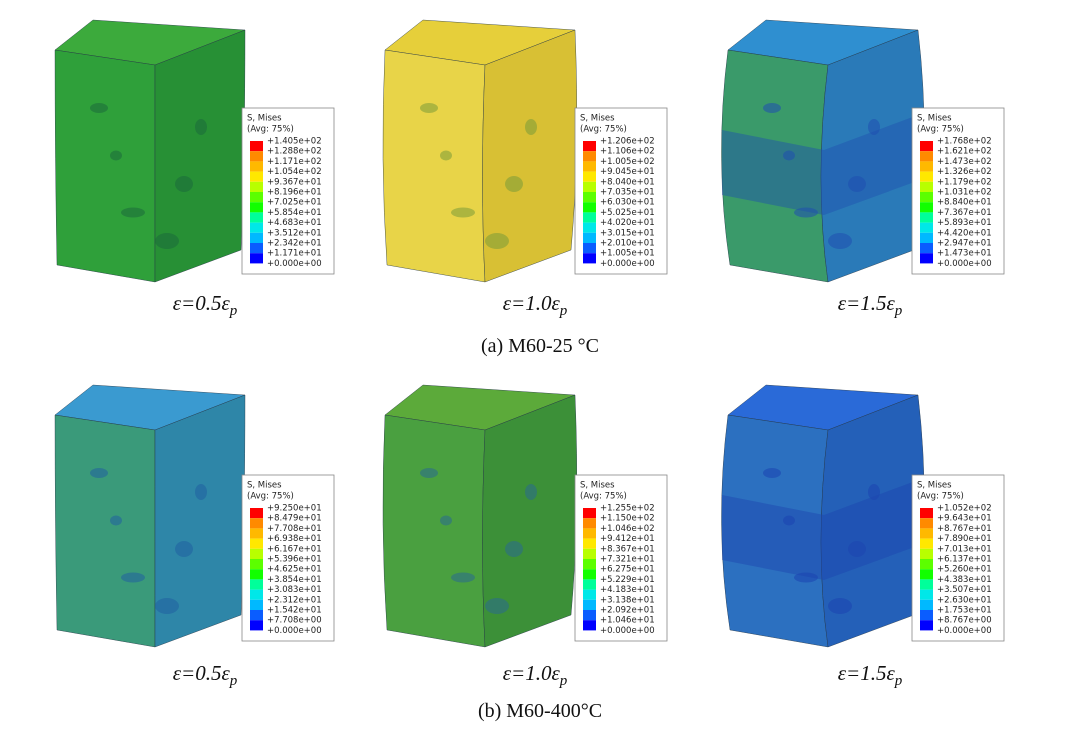 This screenshot has width=1080, height=746. I want to click on legend-level: +2.342e+01, so click(294, 244).